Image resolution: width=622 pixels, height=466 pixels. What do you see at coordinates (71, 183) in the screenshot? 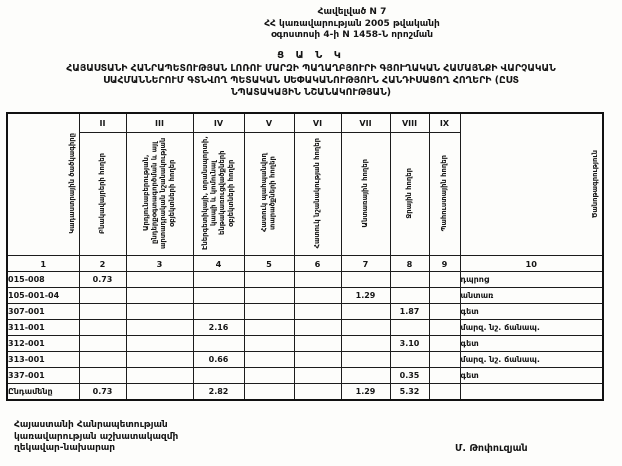
I see `cadastral-code-label: Կադաստրային ծածկագիրը` at bounding box center [71, 183].